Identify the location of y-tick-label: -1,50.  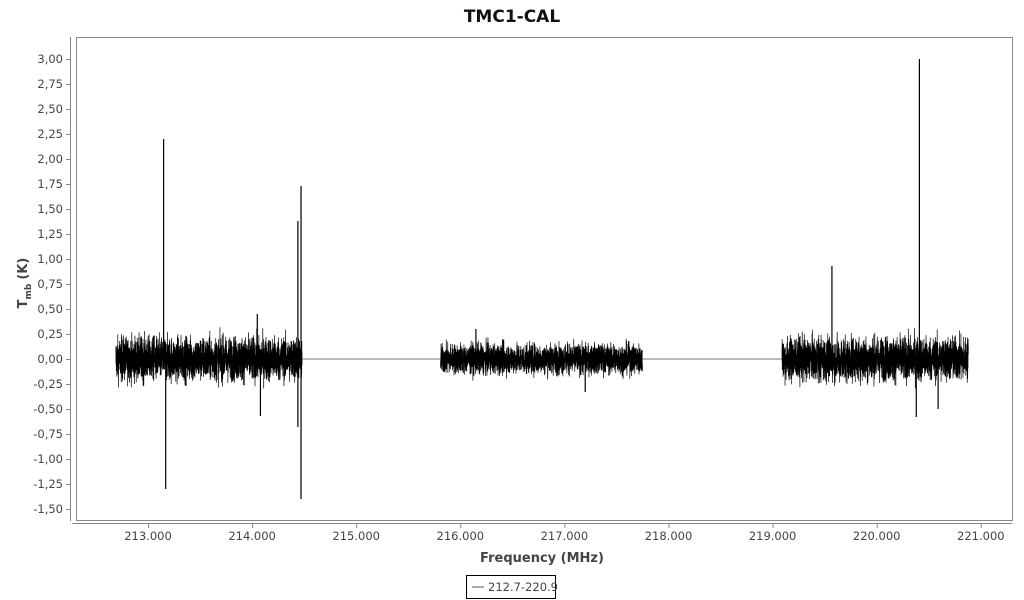
(48, 509).